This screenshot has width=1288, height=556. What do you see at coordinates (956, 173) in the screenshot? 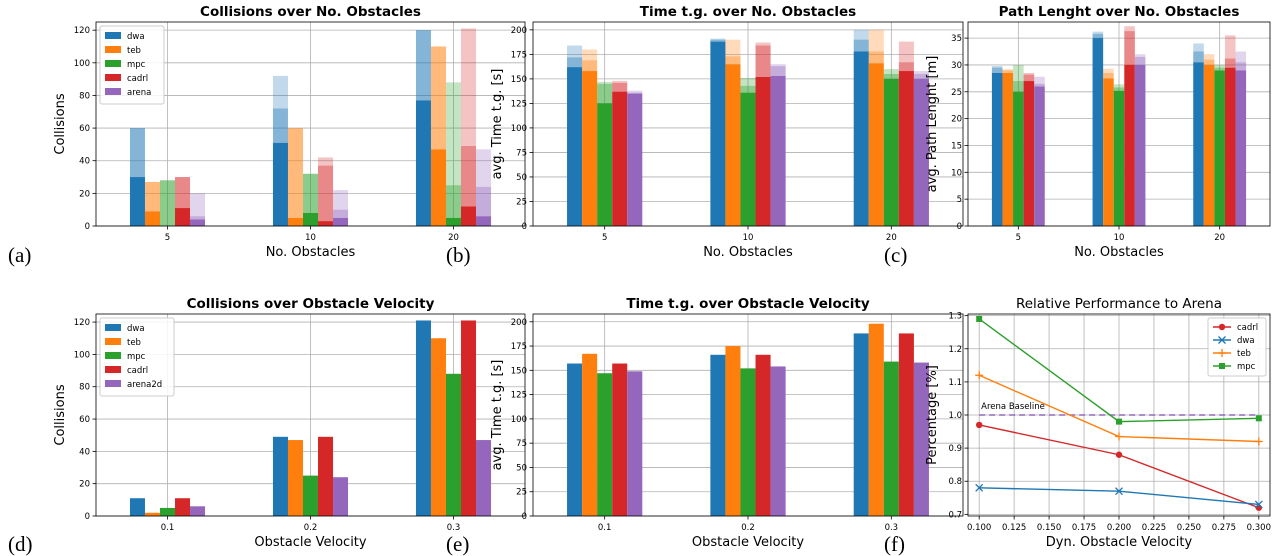
I see `y-tick-label: 10` at bounding box center [956, 173].